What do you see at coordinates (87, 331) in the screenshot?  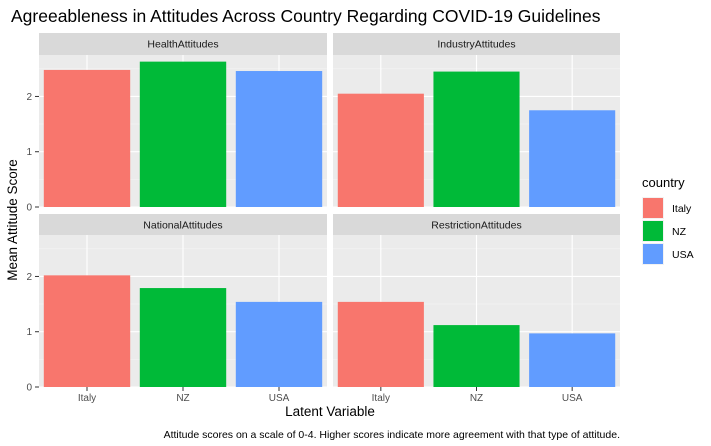 I see `bar-nationalattitudes-italy` at bounding box center [87, 331].